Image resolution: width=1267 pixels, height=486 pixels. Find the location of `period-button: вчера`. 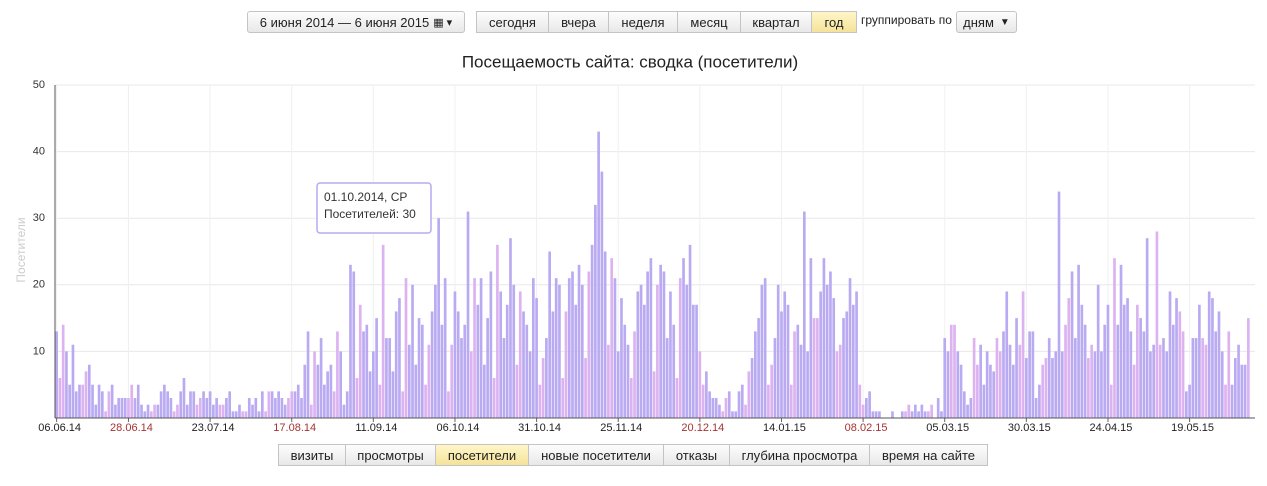

period-button: вчера is located at coordinates (578, 22).